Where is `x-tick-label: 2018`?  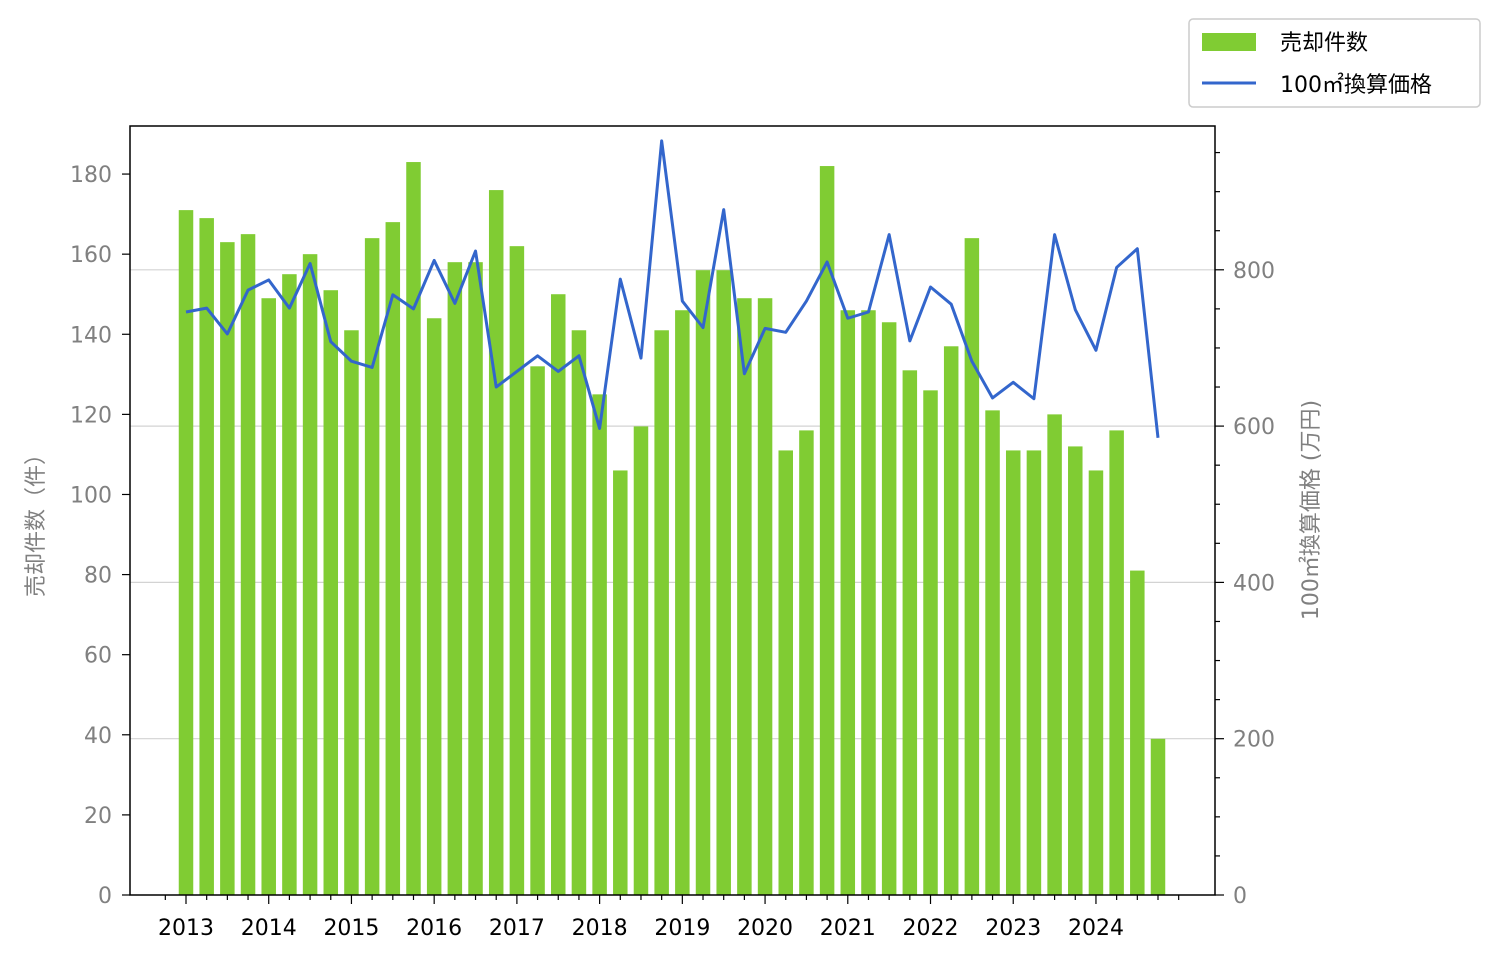 x-tick-label: 2018 is located at coordinates (600, 928).